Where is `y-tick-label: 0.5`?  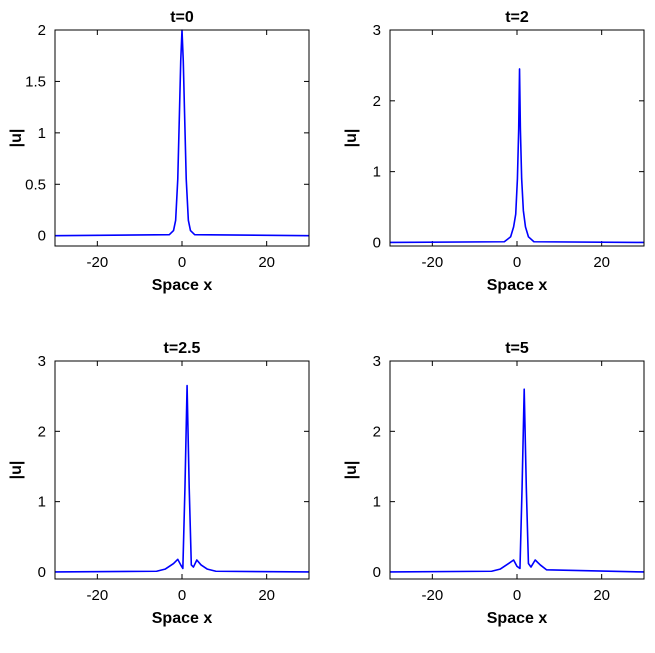
y-tick-label: 0.5 is located at coordinates (35, 184).